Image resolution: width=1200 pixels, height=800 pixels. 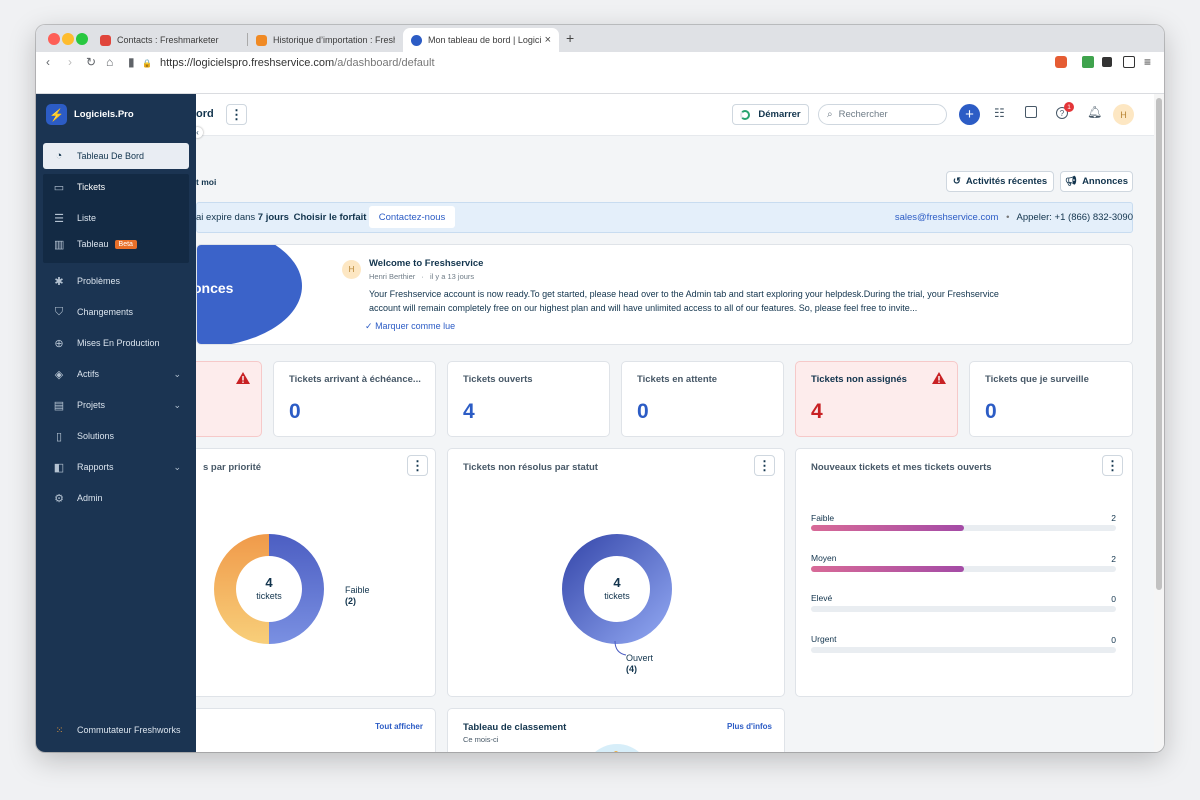 What do you see at coordinates (110, 62) in the screenshot?
I see `home-icon: ⌂` at bounding box center [110, 62].